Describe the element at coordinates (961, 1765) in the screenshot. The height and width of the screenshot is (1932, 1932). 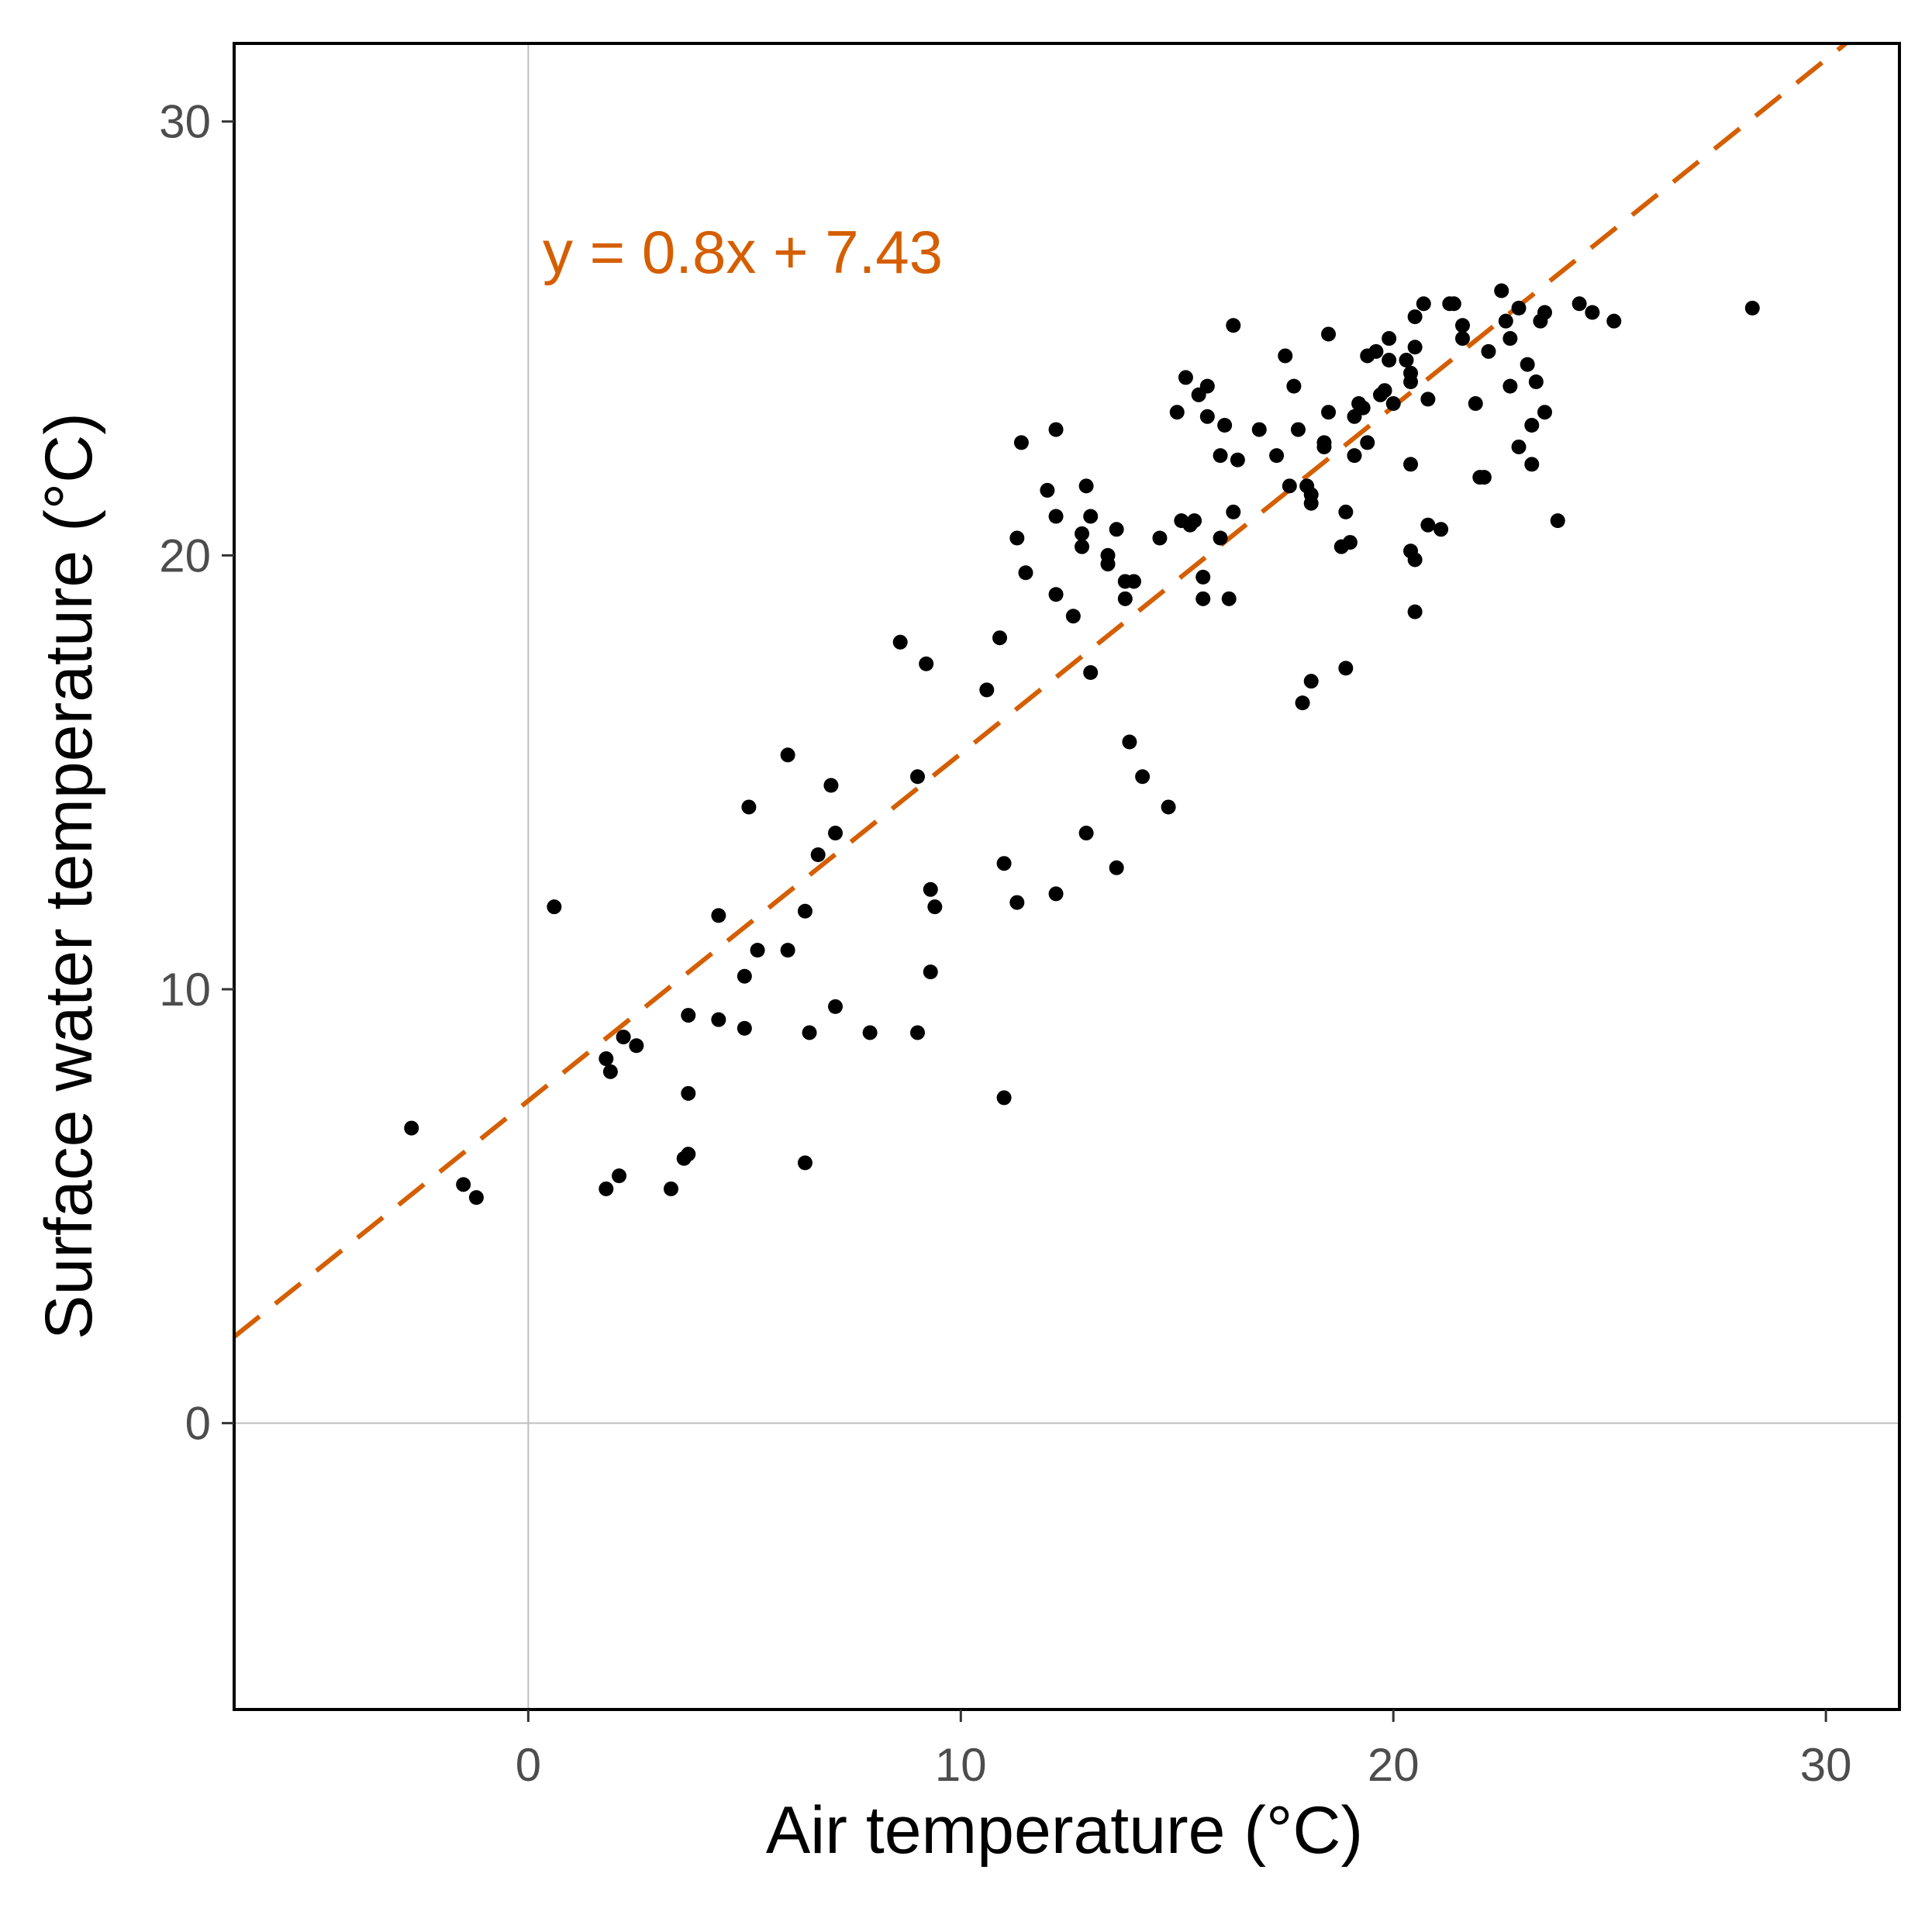
I see `x-tick-label: 10` at that location.